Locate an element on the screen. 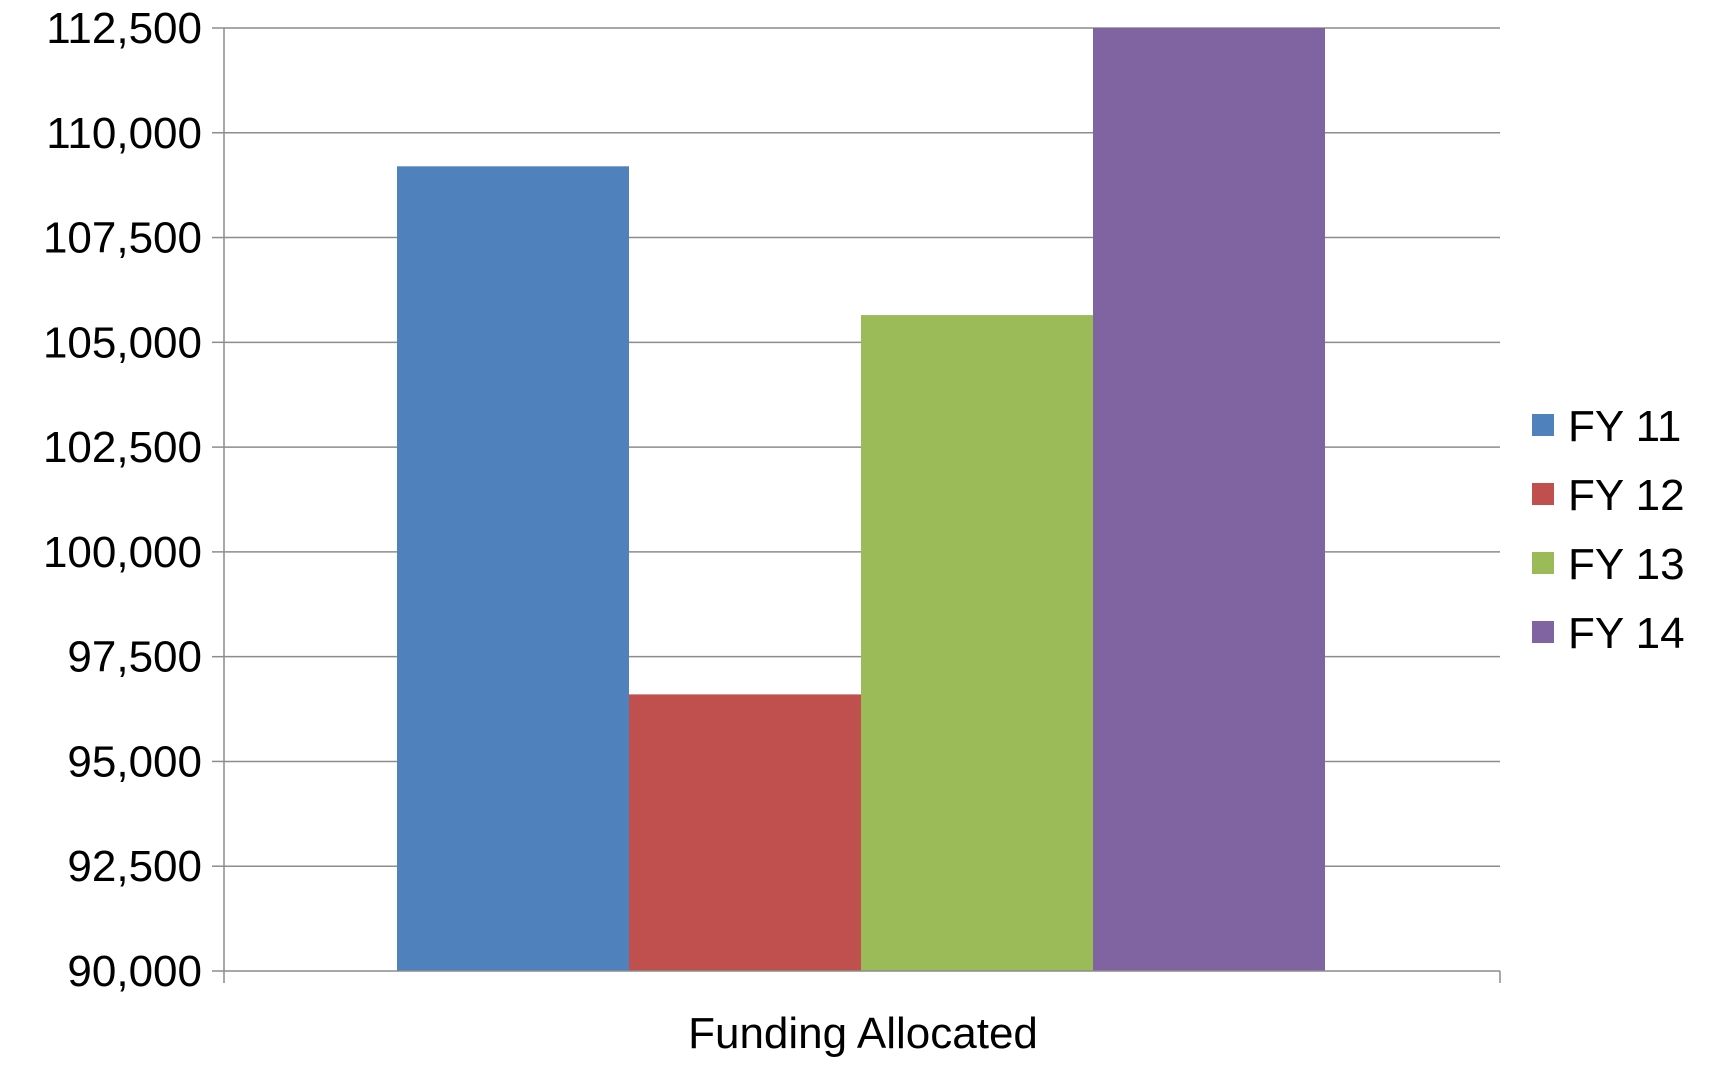 This screenshot has width=1709, height=1065. y-tick-label: 112,500 is located at coordinates (124, 28).